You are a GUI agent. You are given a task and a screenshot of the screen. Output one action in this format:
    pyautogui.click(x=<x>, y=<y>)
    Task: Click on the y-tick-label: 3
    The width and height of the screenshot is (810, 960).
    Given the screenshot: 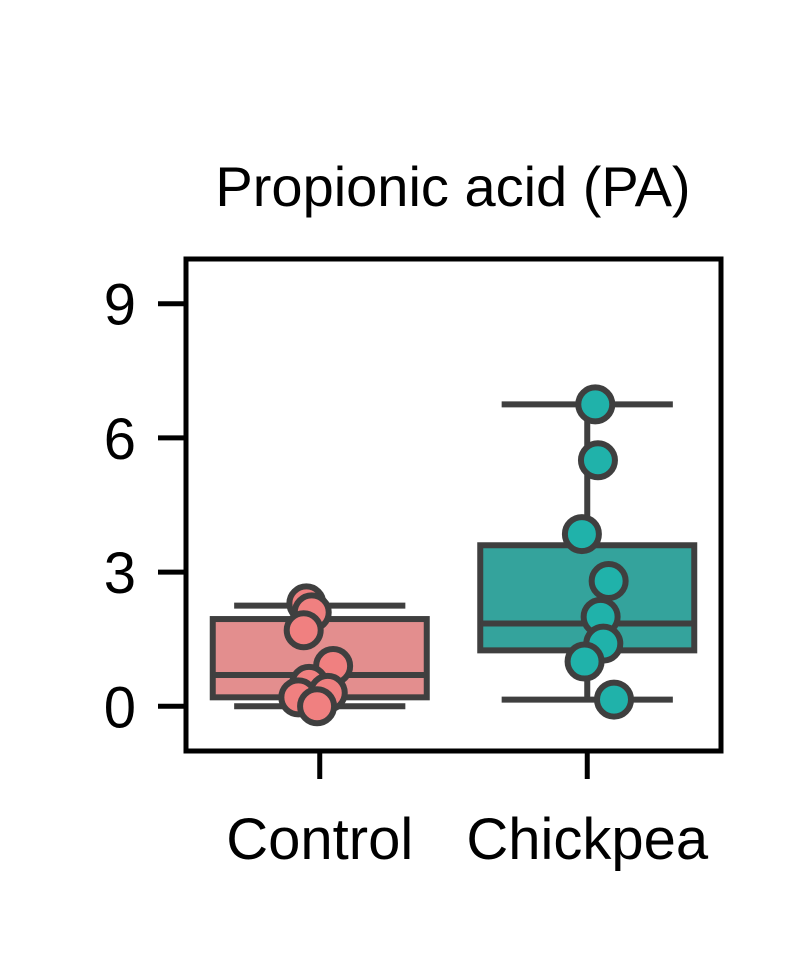 What is the action you would take?
    pyautogui.click(x=120, y=573)
    